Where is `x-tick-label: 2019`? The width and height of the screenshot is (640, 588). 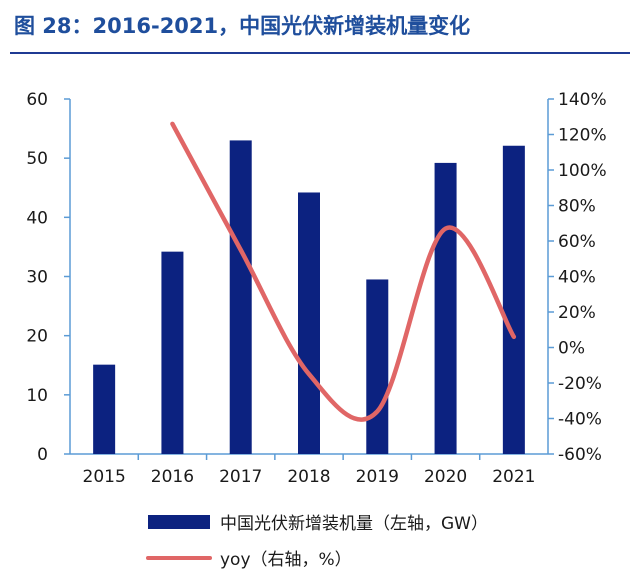 x-tick-label: 2019 is located at coordinates (377, 477).